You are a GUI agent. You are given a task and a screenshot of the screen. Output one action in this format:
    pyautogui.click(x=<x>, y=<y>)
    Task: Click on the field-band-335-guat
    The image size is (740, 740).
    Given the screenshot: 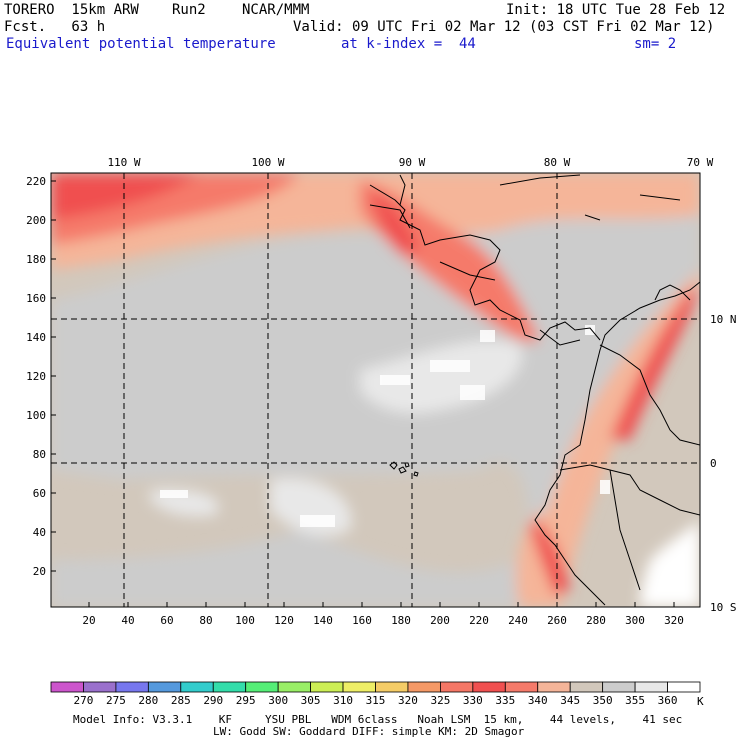 What is the action you would take?
    pyautogui.click(x=395, y=222)
    